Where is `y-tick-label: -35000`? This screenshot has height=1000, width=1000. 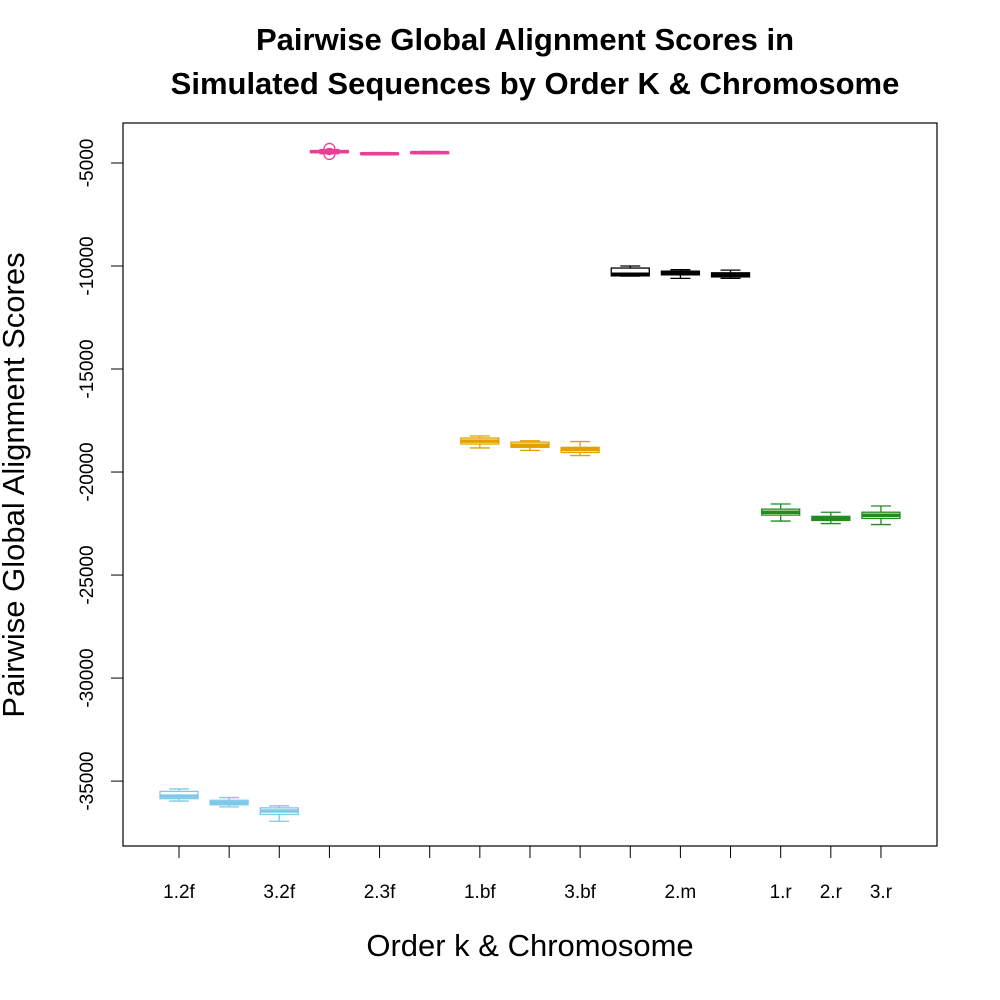 y-tick-label: -35000 is located at coordinates (87, 781).